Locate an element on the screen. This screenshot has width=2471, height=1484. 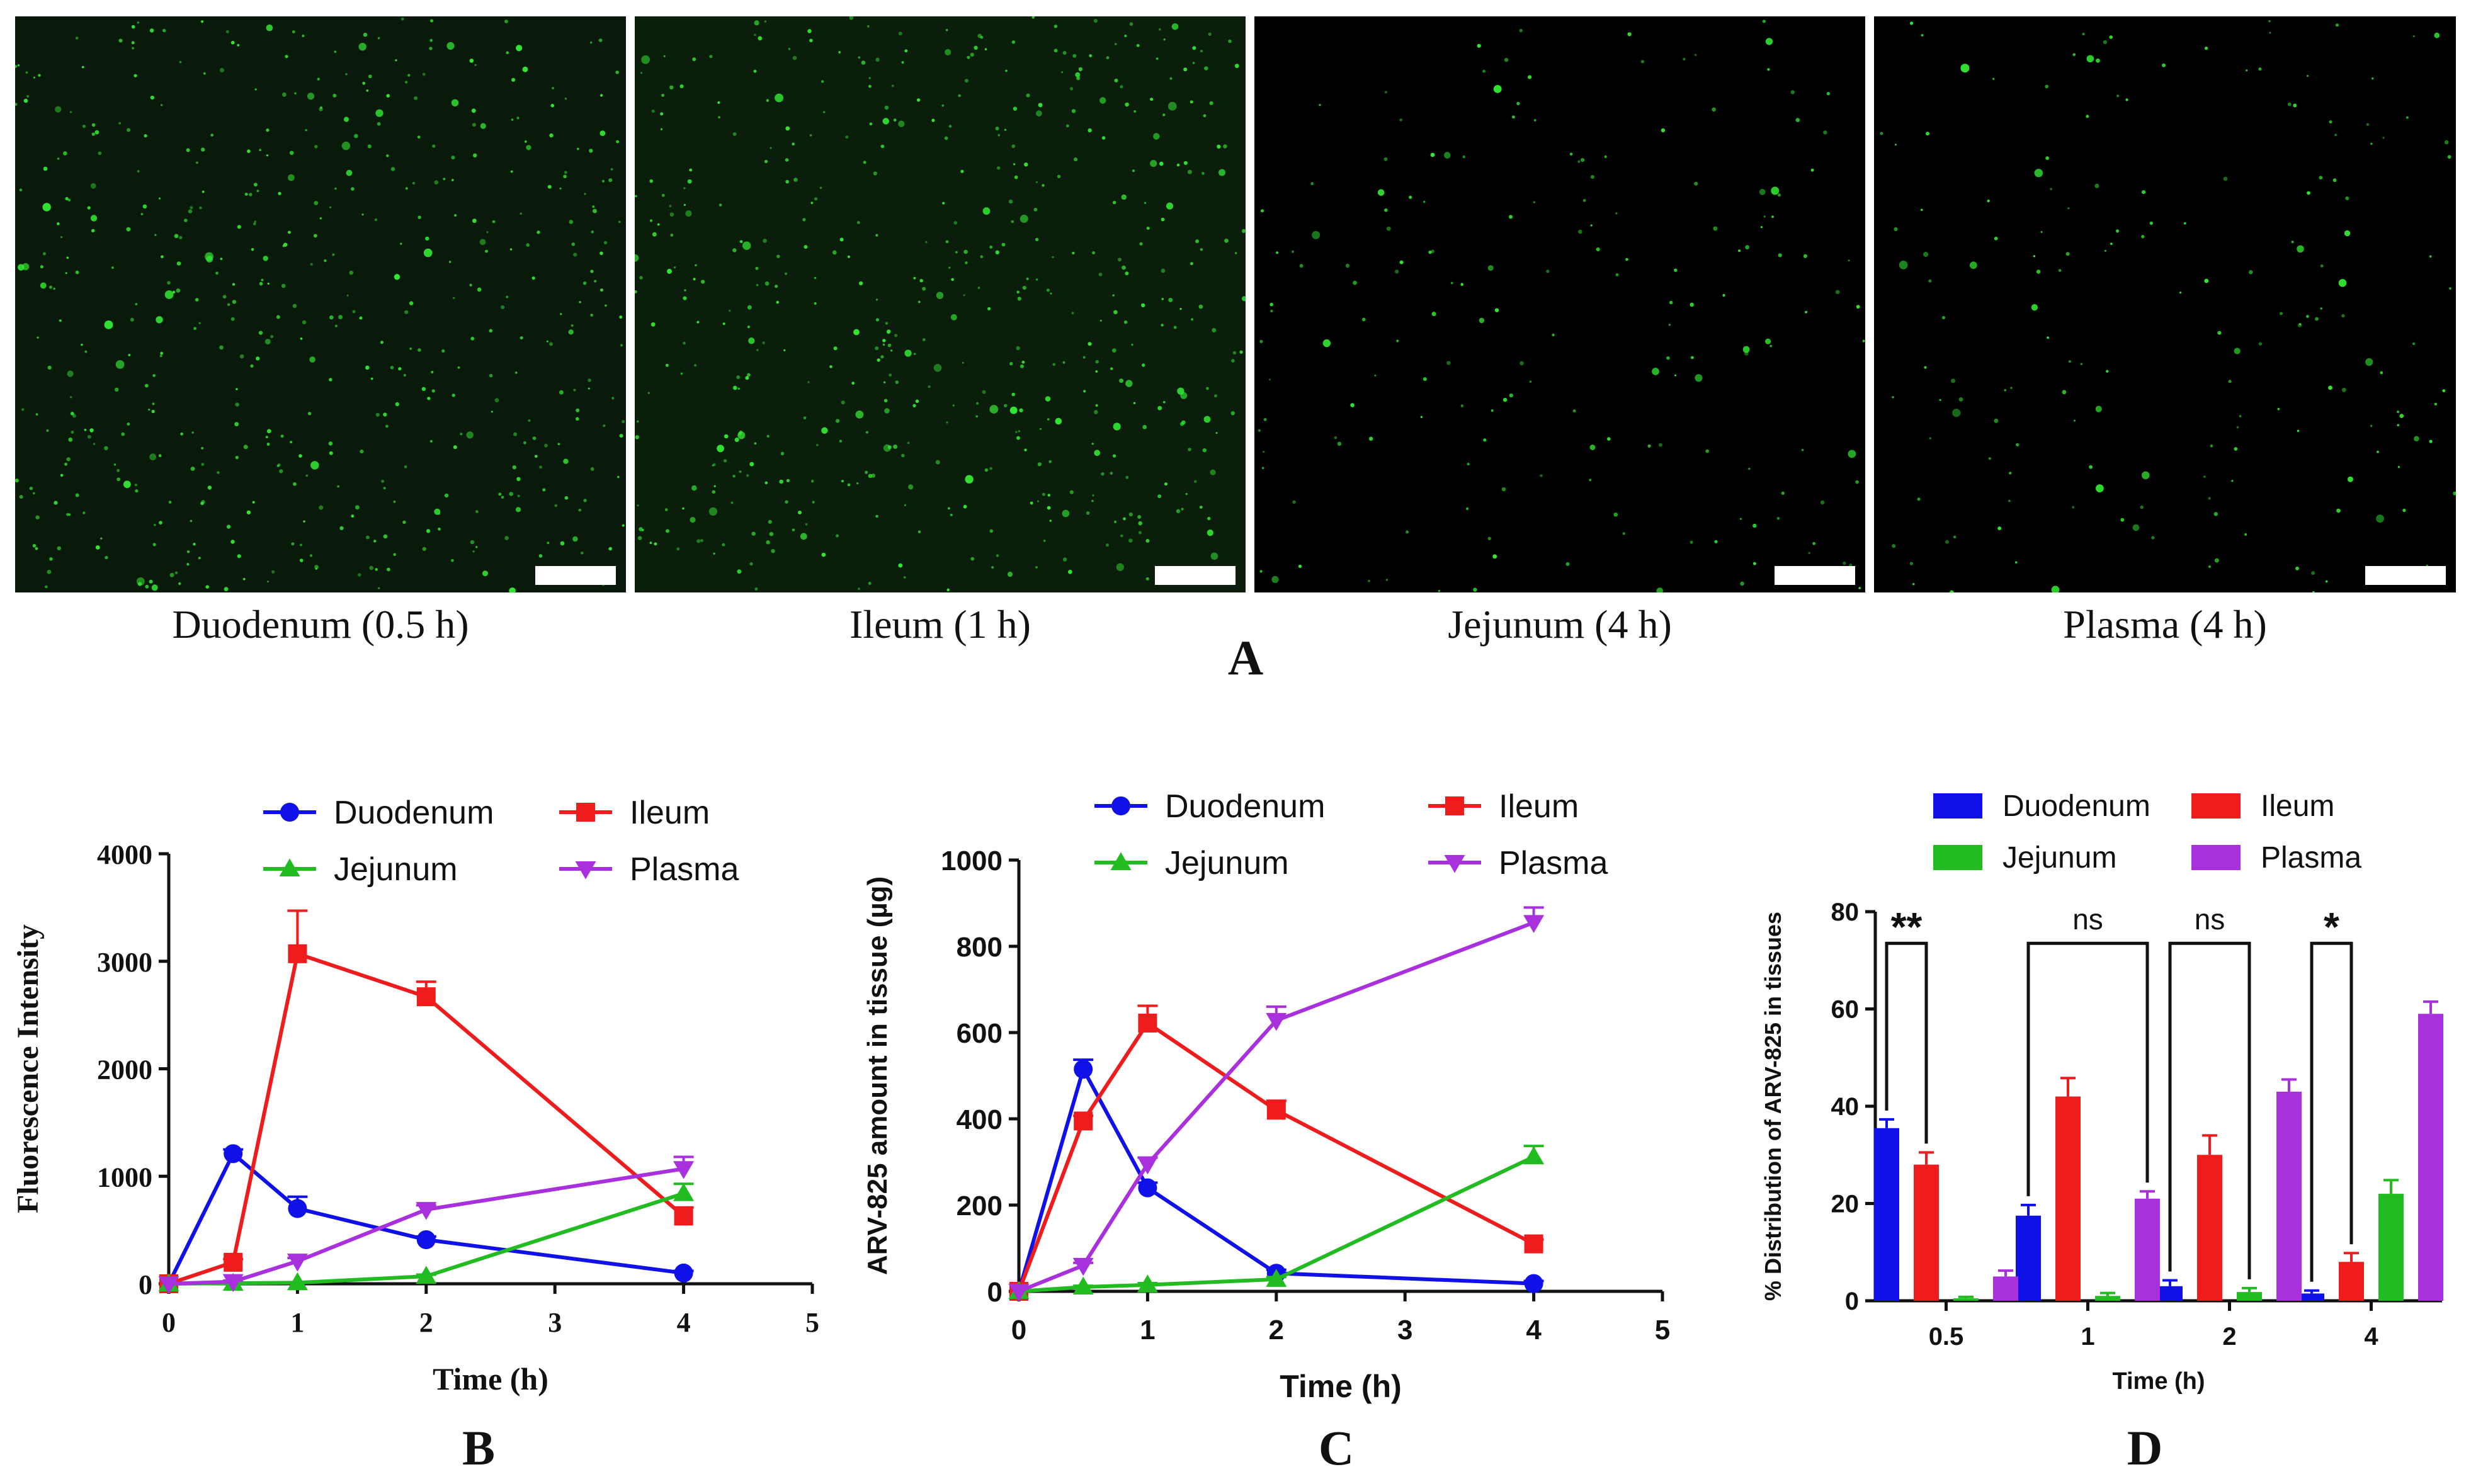
legend-label: Duodenum is located at coordinates (414, 813).